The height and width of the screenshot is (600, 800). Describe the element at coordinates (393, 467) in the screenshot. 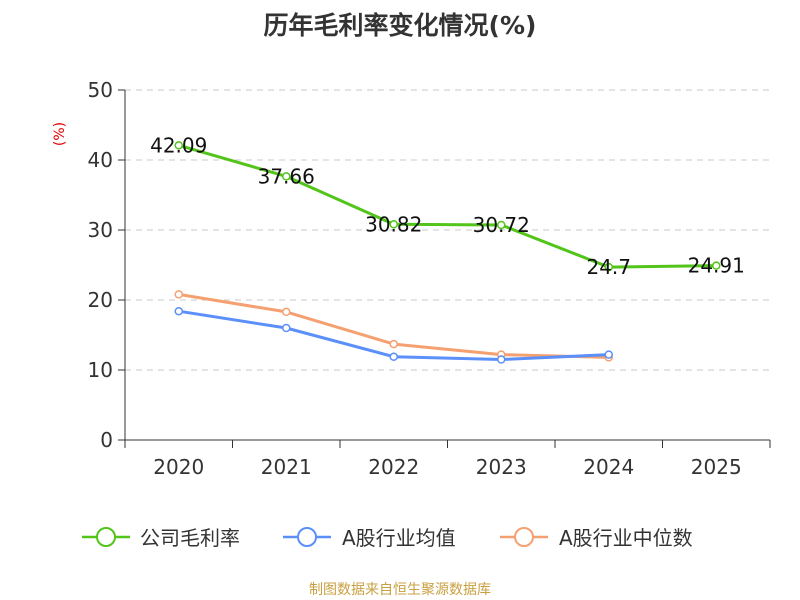

I see `x-tick-label: 2022` at that location.